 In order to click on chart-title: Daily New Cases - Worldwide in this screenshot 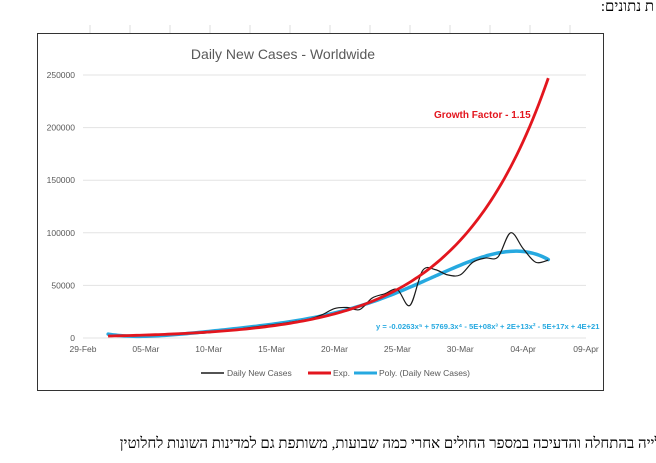, I will do `click(283, 54)`.